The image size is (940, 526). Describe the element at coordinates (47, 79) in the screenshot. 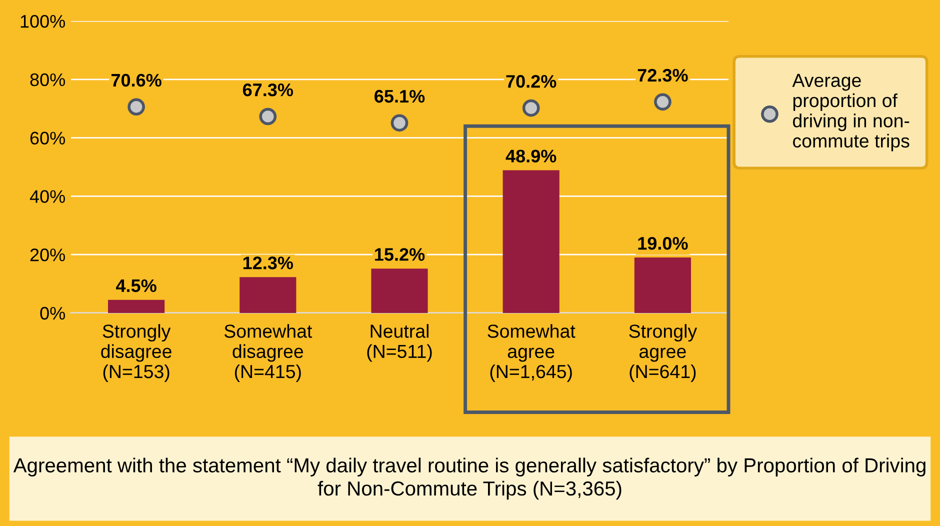

I see `y-tick-label: 80%` at that location.